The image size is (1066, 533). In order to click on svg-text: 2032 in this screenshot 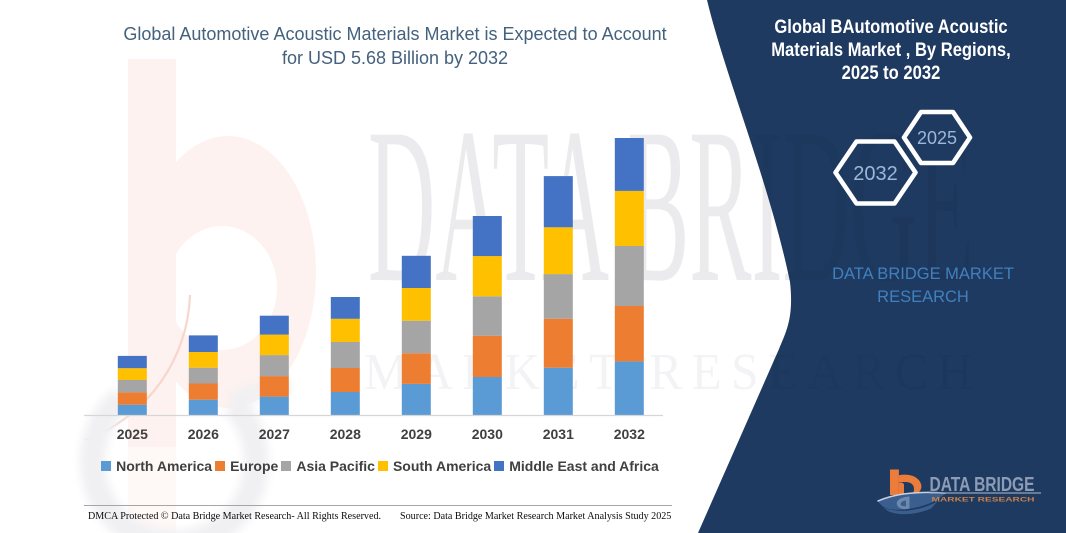, I will do `click(875, 174)`.